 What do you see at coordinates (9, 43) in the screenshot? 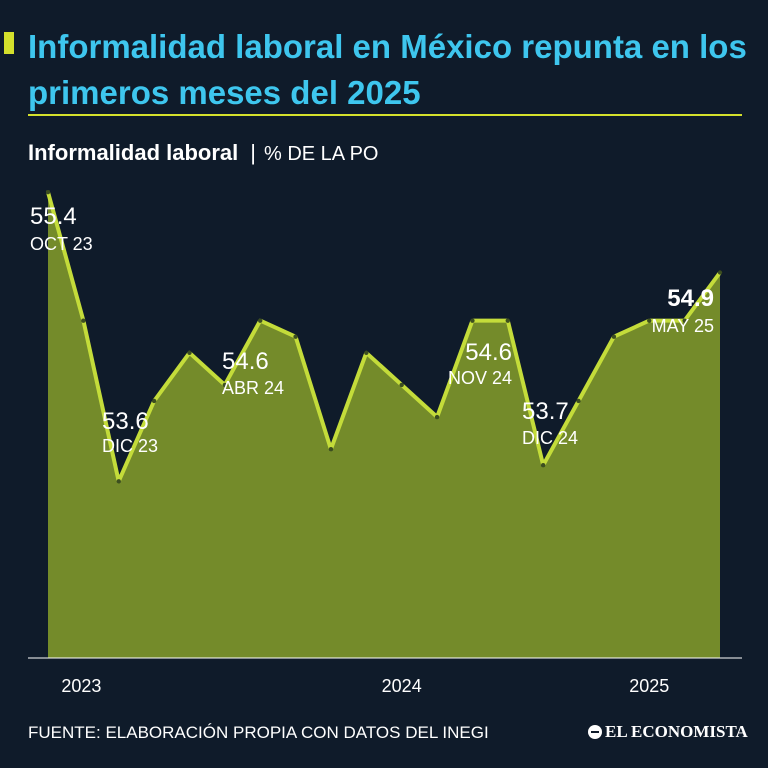
I see `title-accent-bar` at bounding box center [9, 43].